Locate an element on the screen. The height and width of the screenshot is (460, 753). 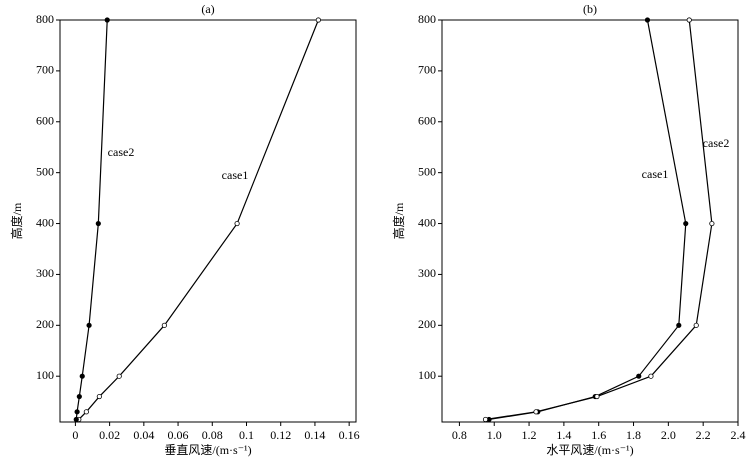
x-tick-label: 0.8 is located at coordinates (459, 435).